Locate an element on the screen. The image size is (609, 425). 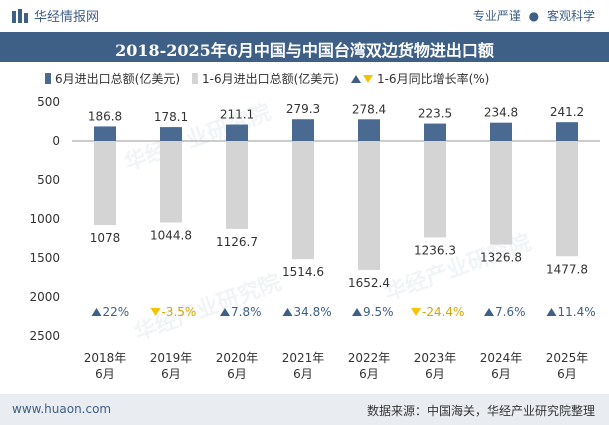
legend-june: 6月进出口总额(亿美元) is located at coordinates (112, 78).